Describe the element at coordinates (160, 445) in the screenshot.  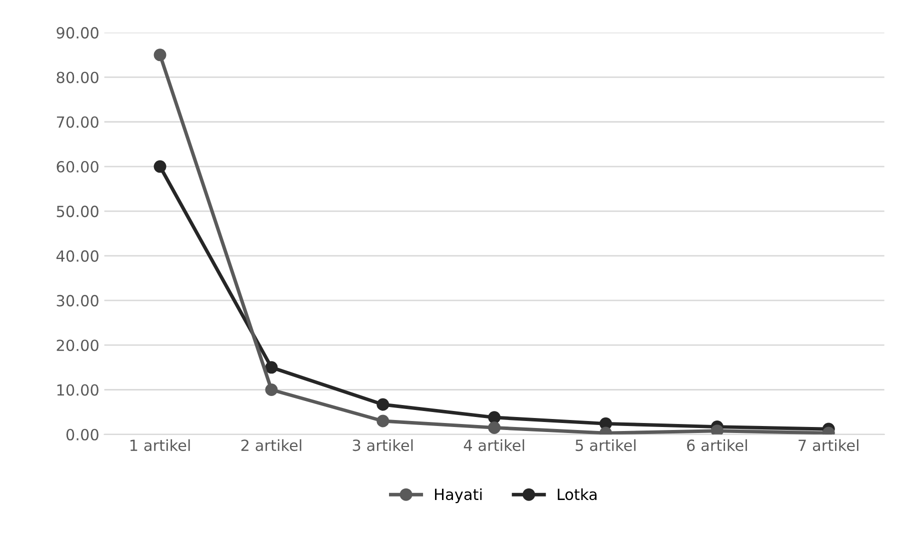
I see `x-tick-label: 1 artikel` at that location.